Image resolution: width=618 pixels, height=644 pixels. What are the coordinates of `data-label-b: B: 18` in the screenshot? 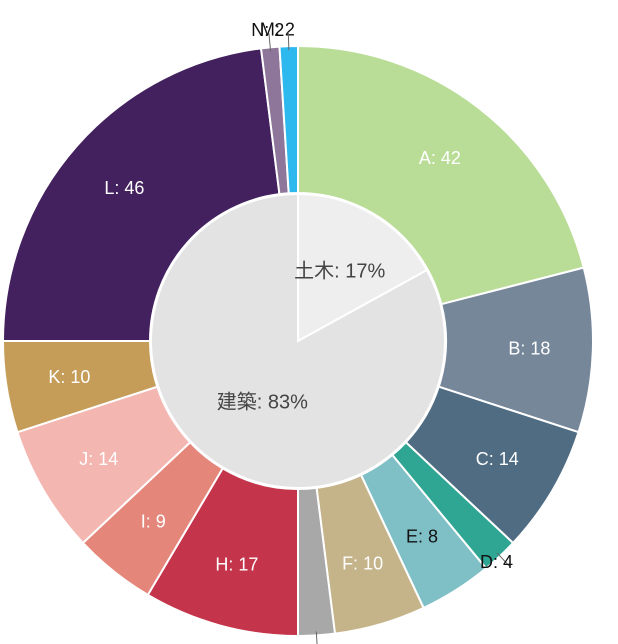 It's located at (529, 348).